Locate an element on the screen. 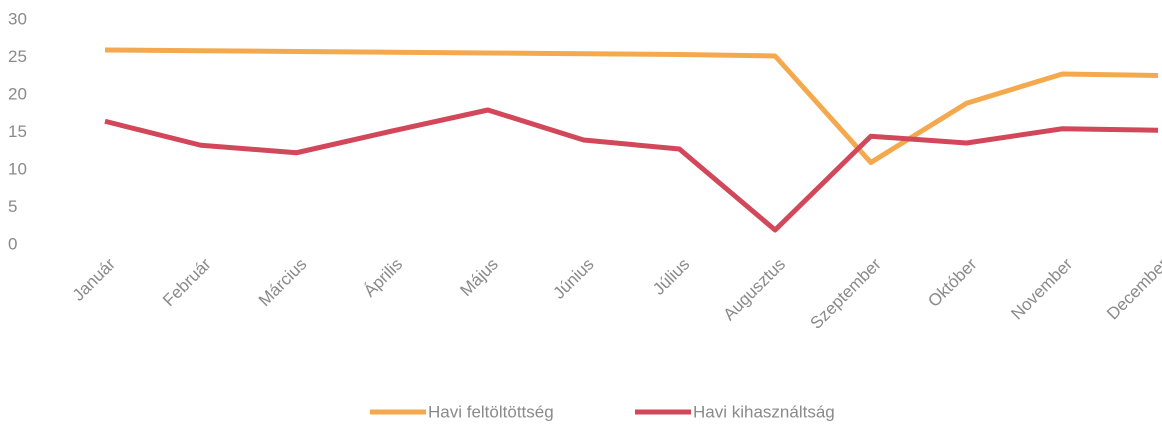 The image size is (1162, 432). x-tick-label: November is located at coordinates (1041, 288).